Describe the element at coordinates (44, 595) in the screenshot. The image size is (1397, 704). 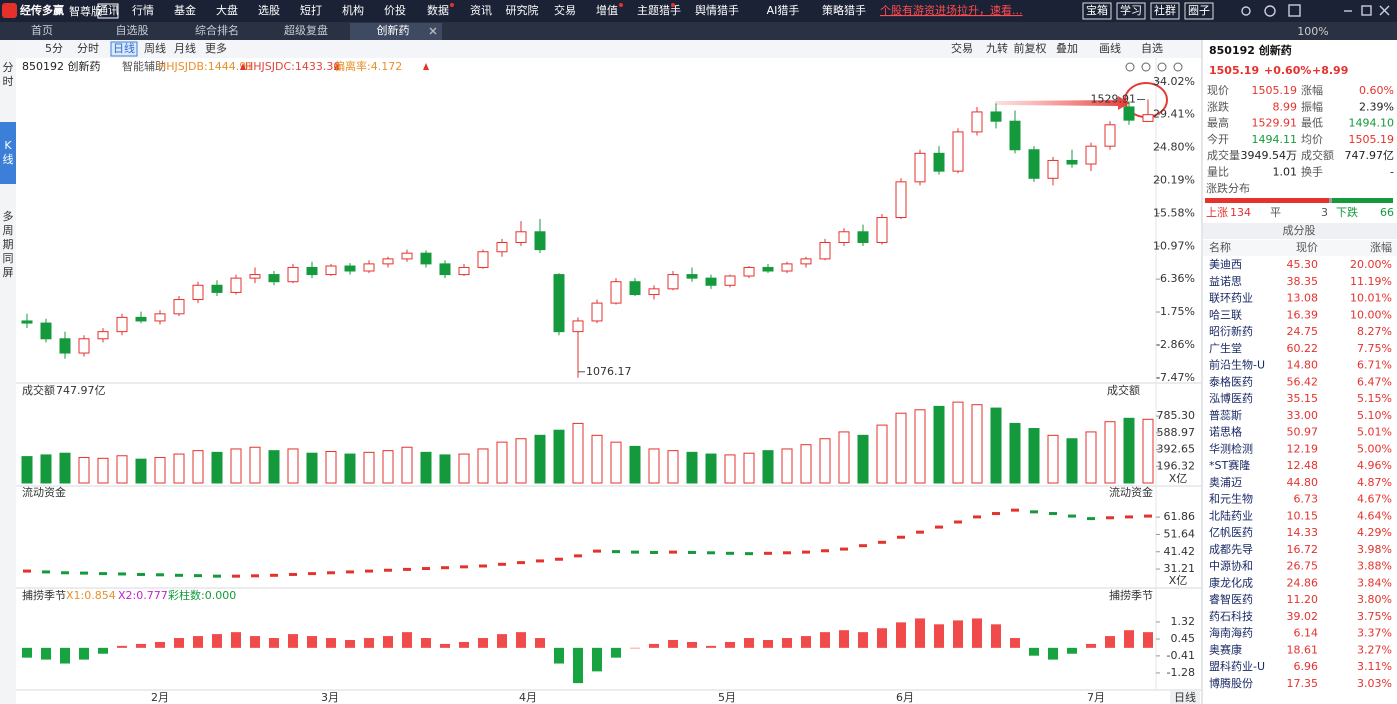
I see `pane-title: 捕捞季节` at that location.